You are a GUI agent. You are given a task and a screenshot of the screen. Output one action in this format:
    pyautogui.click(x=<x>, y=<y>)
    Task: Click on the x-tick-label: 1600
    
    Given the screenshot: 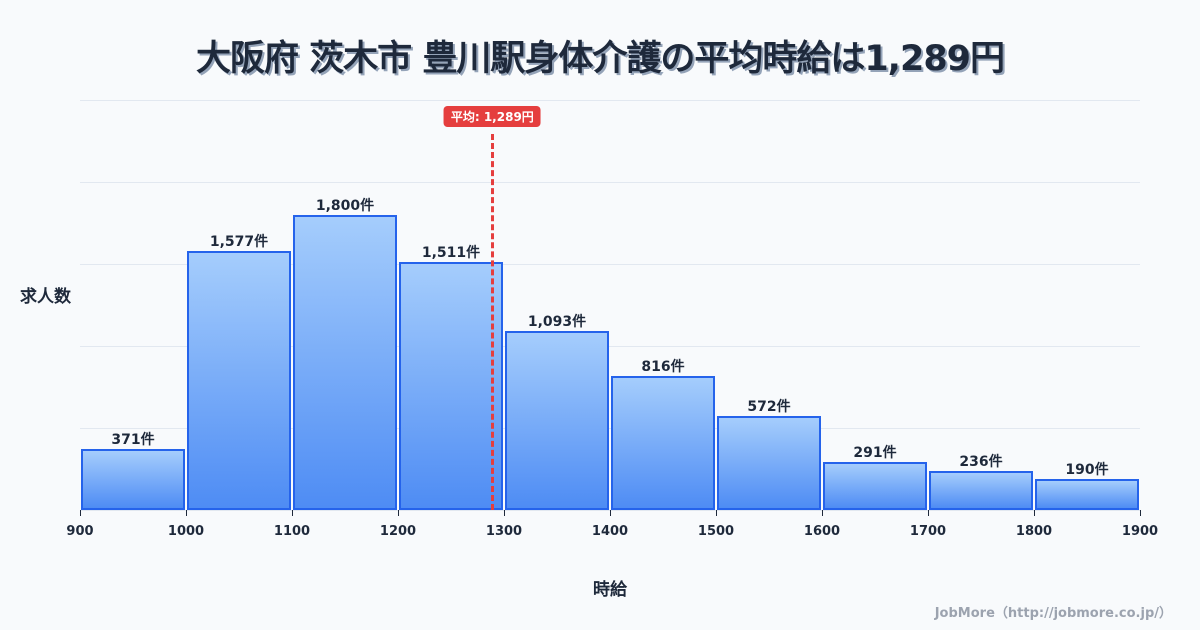 What is the action you would take?
    pyautogui.click(x=822, y=531)
    